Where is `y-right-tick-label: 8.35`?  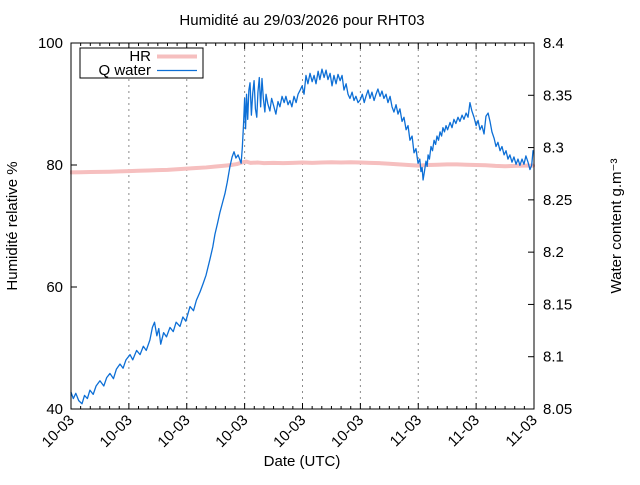 y-right-tick-label: 8.35 is located at coordinates (557, 95).